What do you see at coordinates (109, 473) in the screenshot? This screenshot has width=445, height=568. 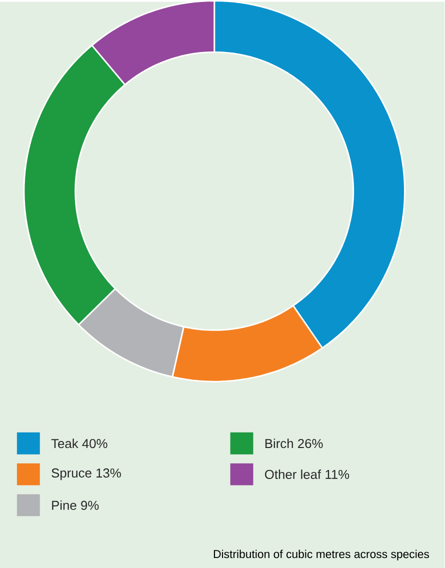 I see `data-label: 13%` at bounding box center [109, 473].